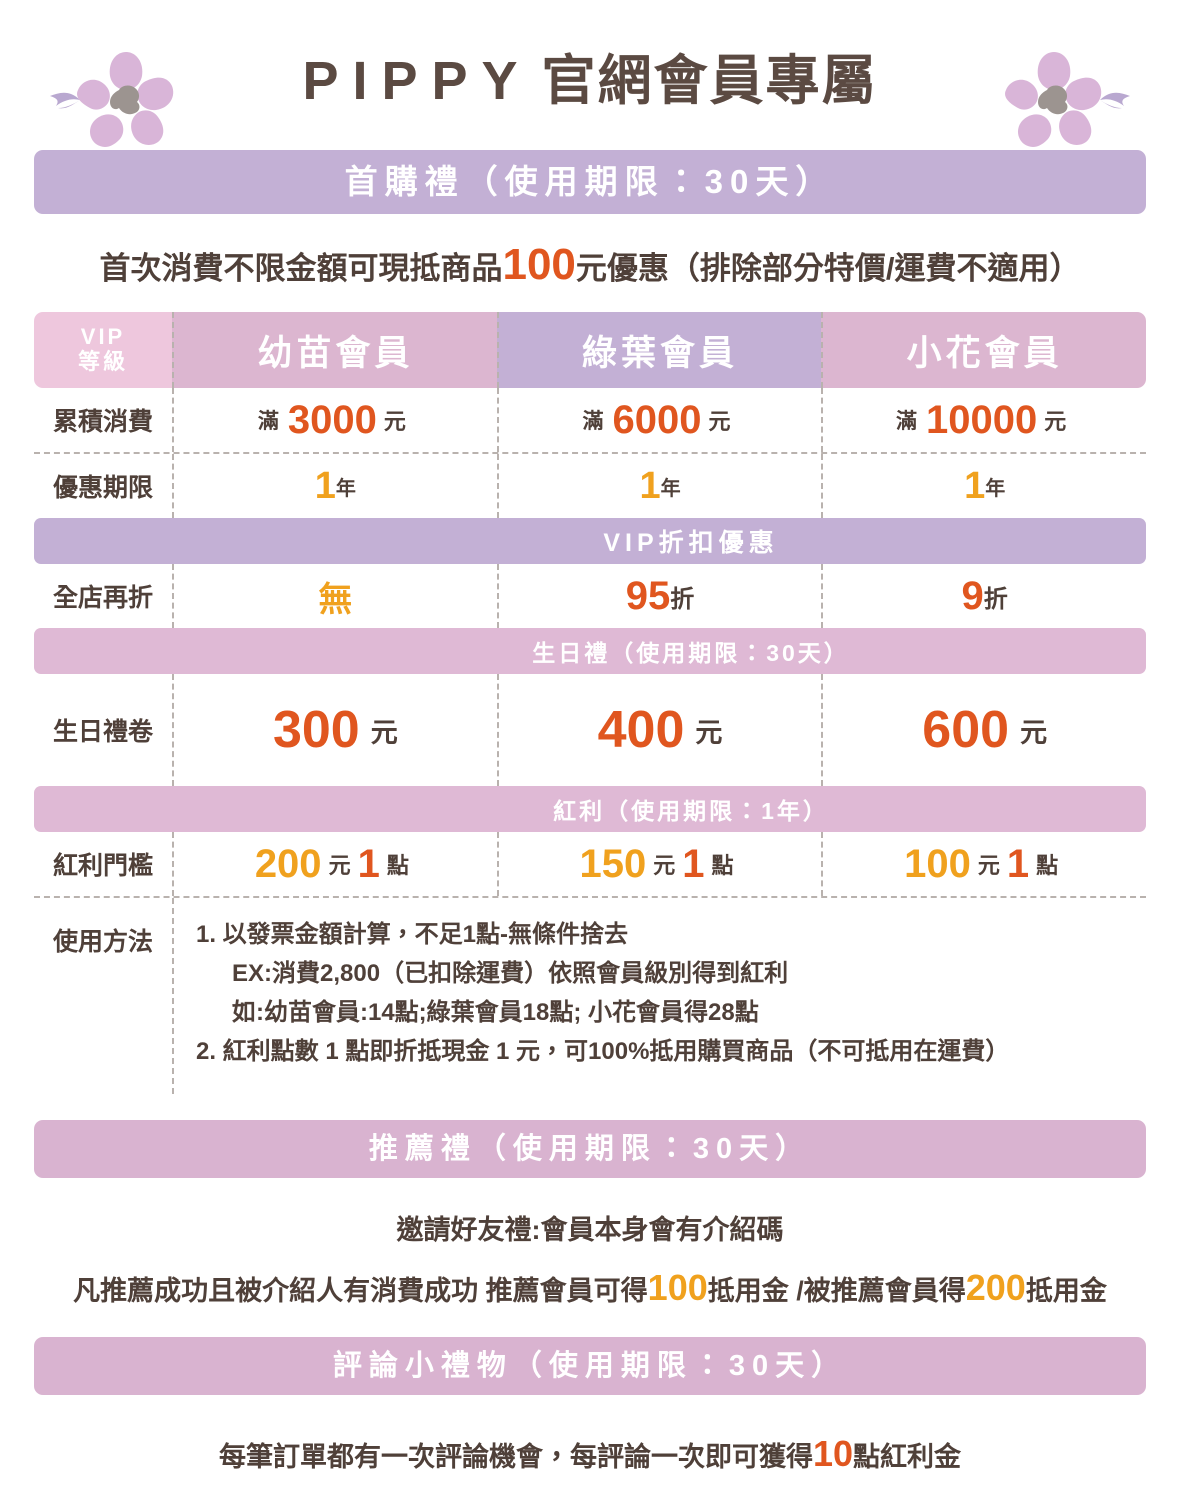 The height and width of the screenshot is (1490, 1180). Describe the element at coordinates (670, 488) in the screenshot. I see `unit-validity-1: 年` at that location.